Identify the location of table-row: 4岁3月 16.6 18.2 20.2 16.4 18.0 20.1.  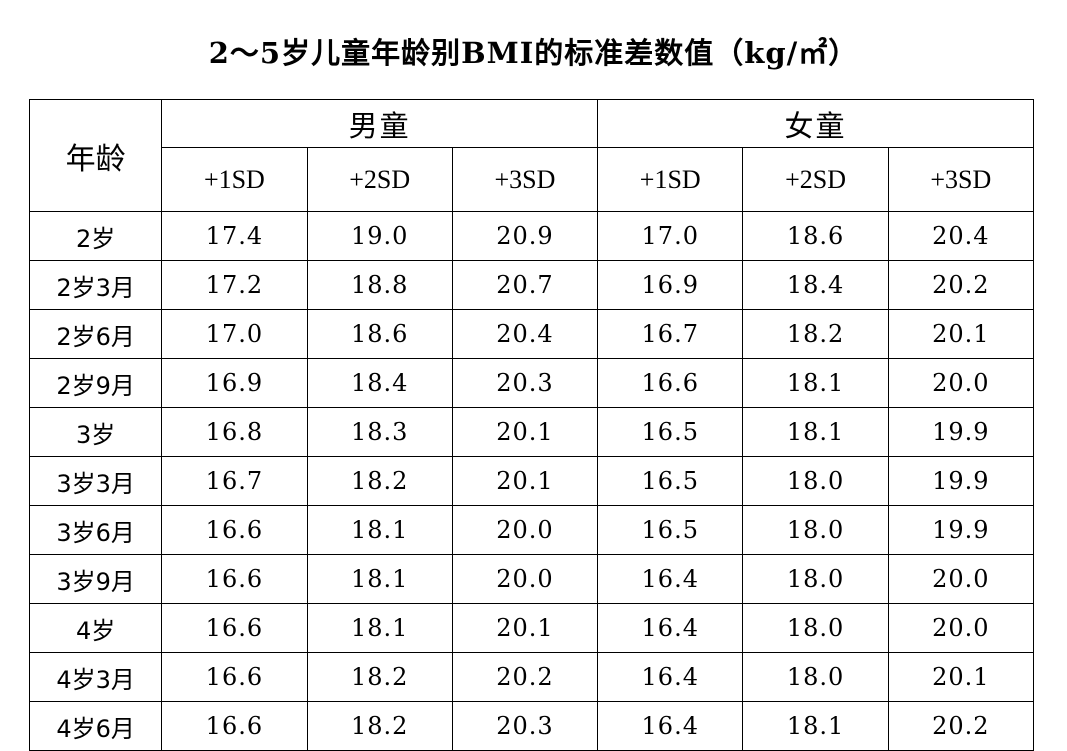
(531, 677).